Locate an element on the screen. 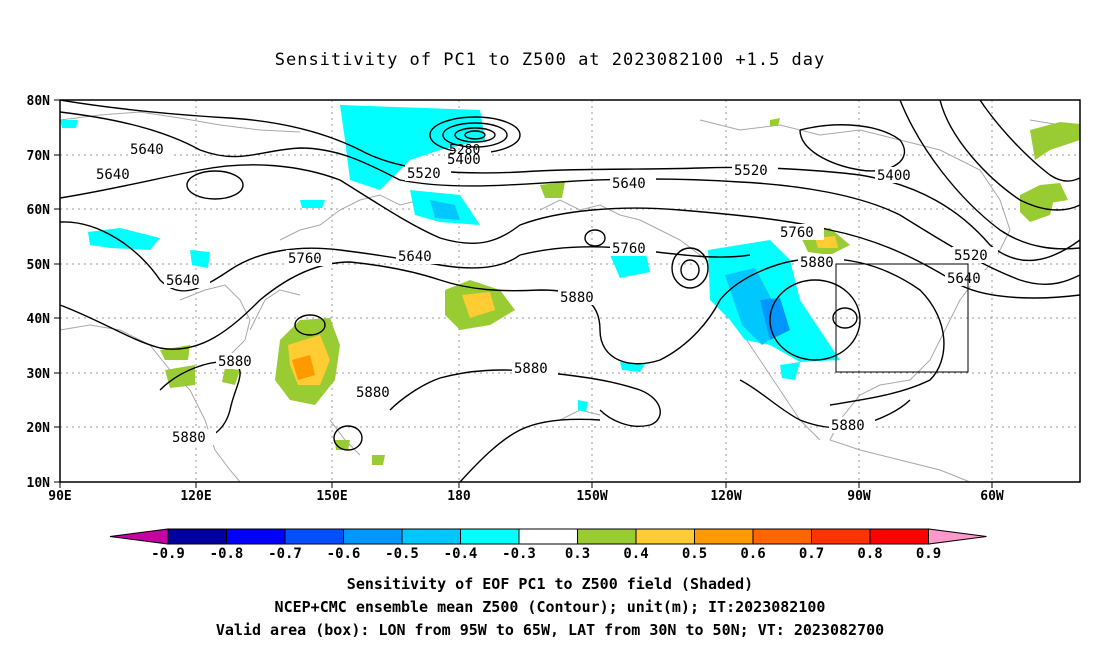 The image size is (1100, 650). lon-label: 90E is located at coordinates (59, 496).